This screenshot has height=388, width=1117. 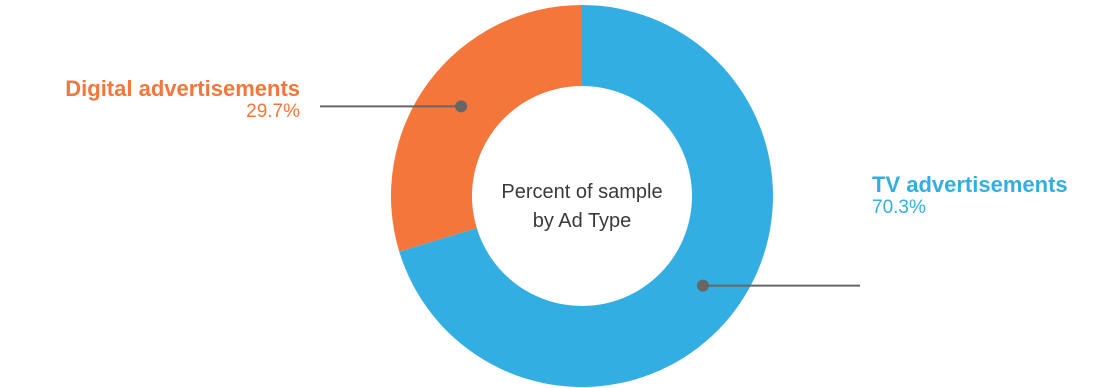 What do you see at coordinates (182, 88) in the screenshot?
I see `slice-label-digital-name: Digital advertisements` at bounding box center [182, 88].